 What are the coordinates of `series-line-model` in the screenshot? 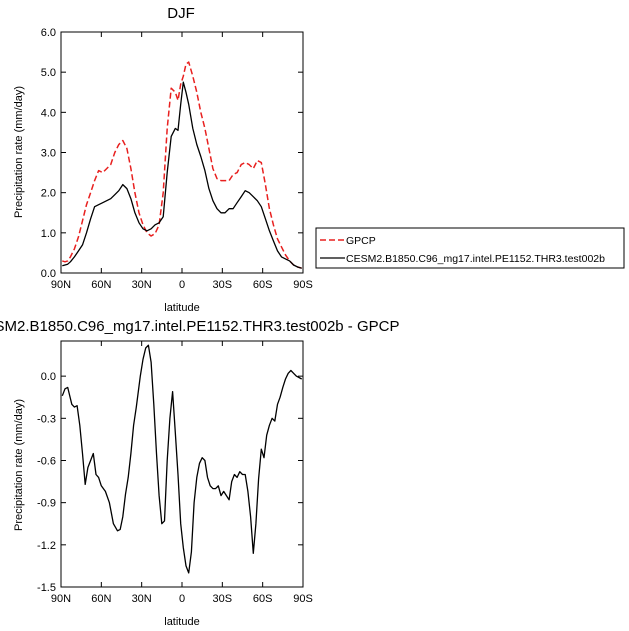 It's located at (182, 175).